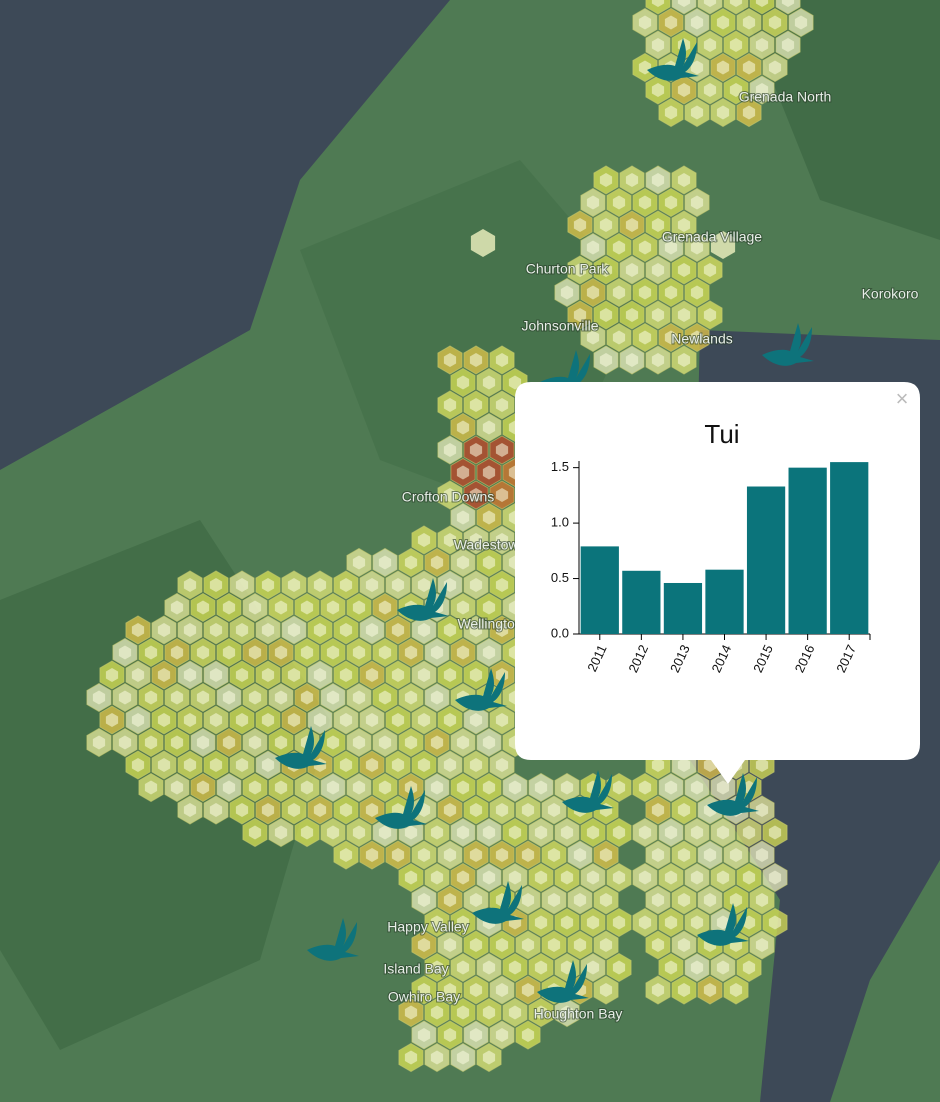  What do you see at coordinates (415, 969) in the screenshot?
I see `place-label: Island Bay` at bounding box center [415, 969].